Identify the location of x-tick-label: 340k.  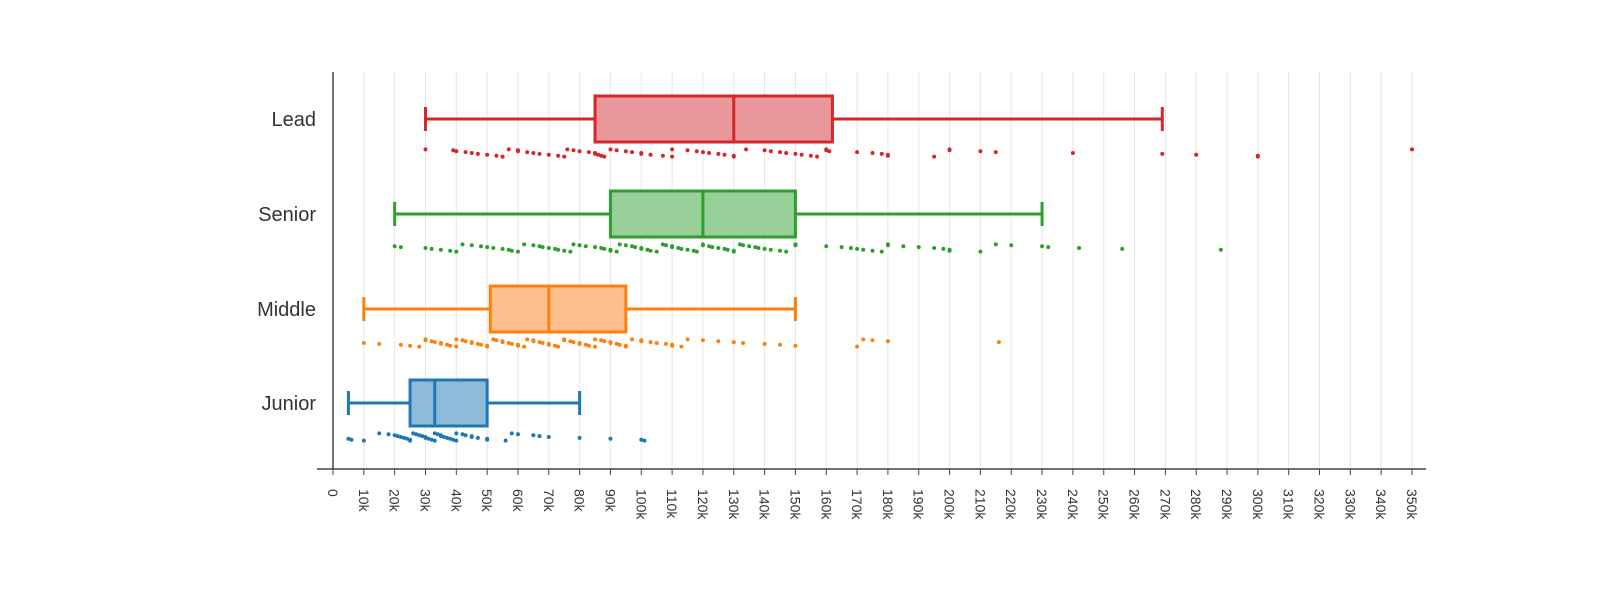
(1381, 504).